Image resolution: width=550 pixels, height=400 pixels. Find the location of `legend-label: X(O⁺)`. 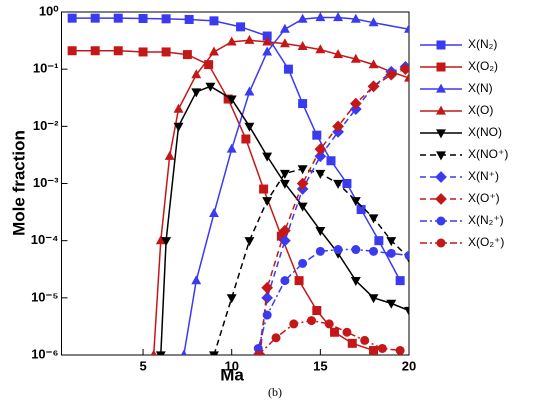

legend-label: X(O⁺) is located at coordinates (484, 198).